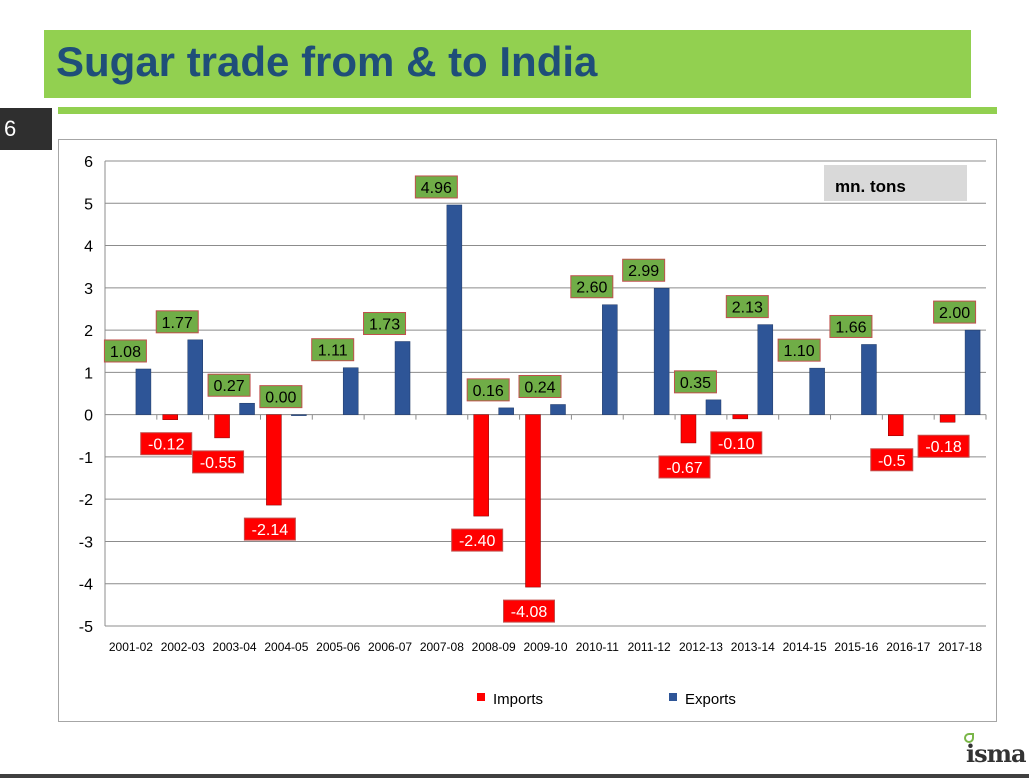 This screenshot has width=1029, height=778. Describe the element at coordinates (88, 331) in the screenshot. I see `y-tick-label: 2` at that location.